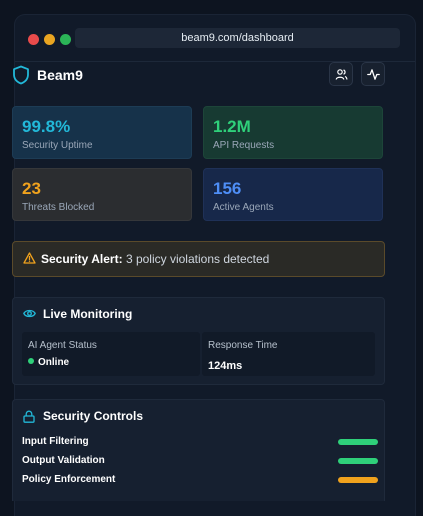 This screenshot has height=516, width=423. I want to click on address-bar: beam9.com/dashboard, so click(237, 38).